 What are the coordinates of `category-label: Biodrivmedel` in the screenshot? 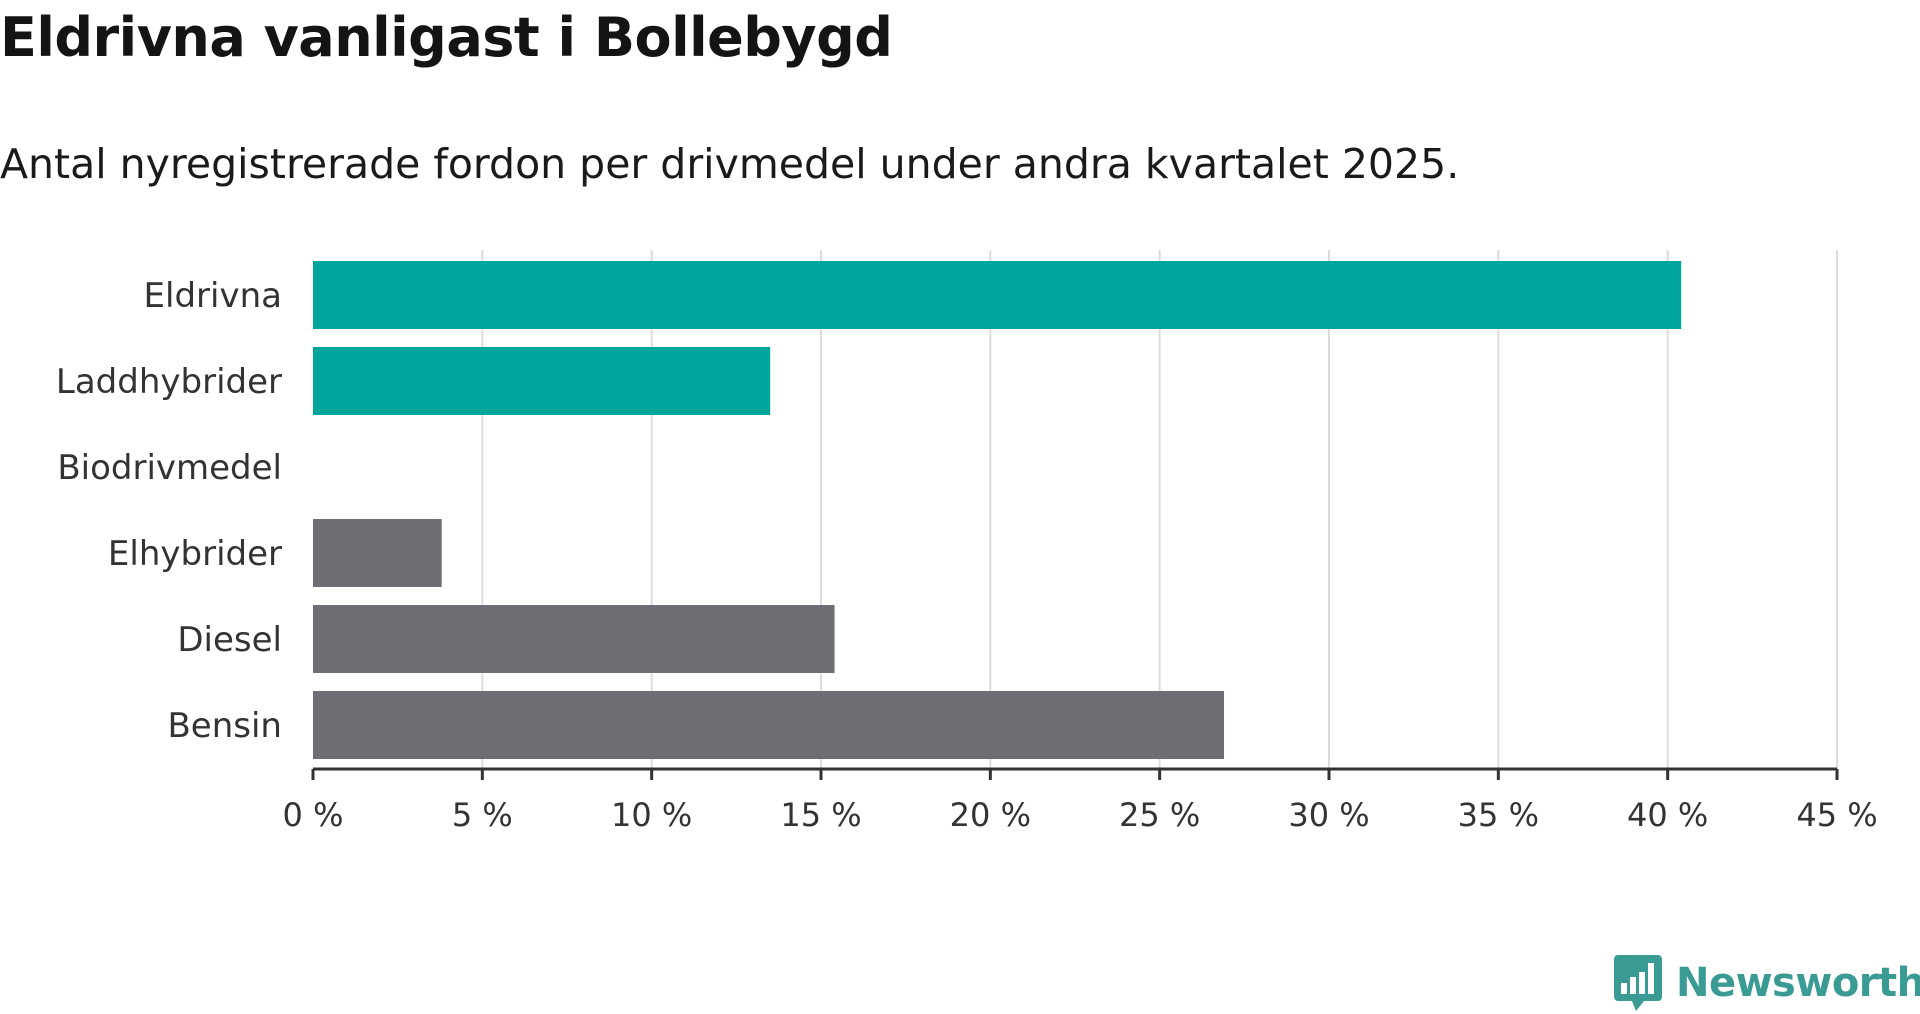 It's located at (169, 468).